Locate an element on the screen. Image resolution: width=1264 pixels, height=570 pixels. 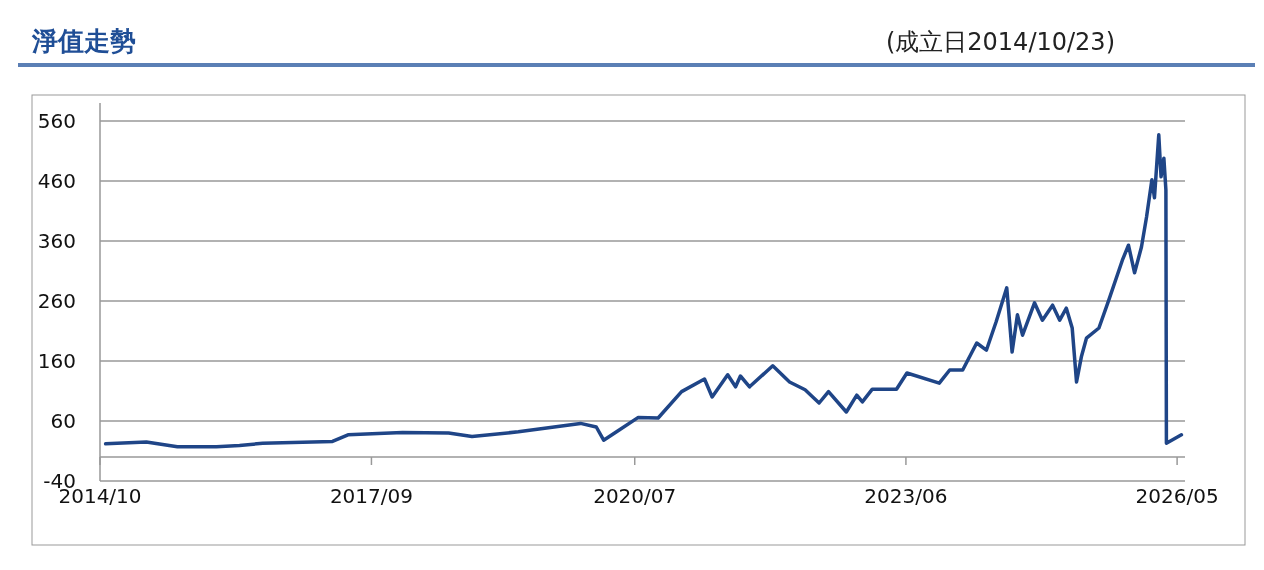
y-tick-label: 160 is located at coordinates (56, 361).